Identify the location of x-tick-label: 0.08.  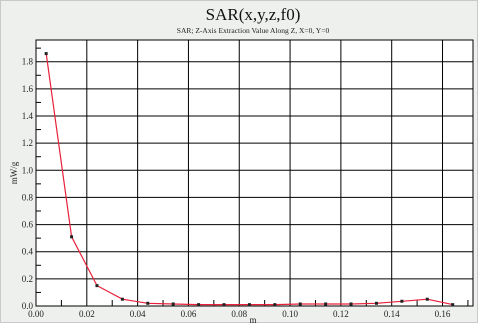
(239, 314).